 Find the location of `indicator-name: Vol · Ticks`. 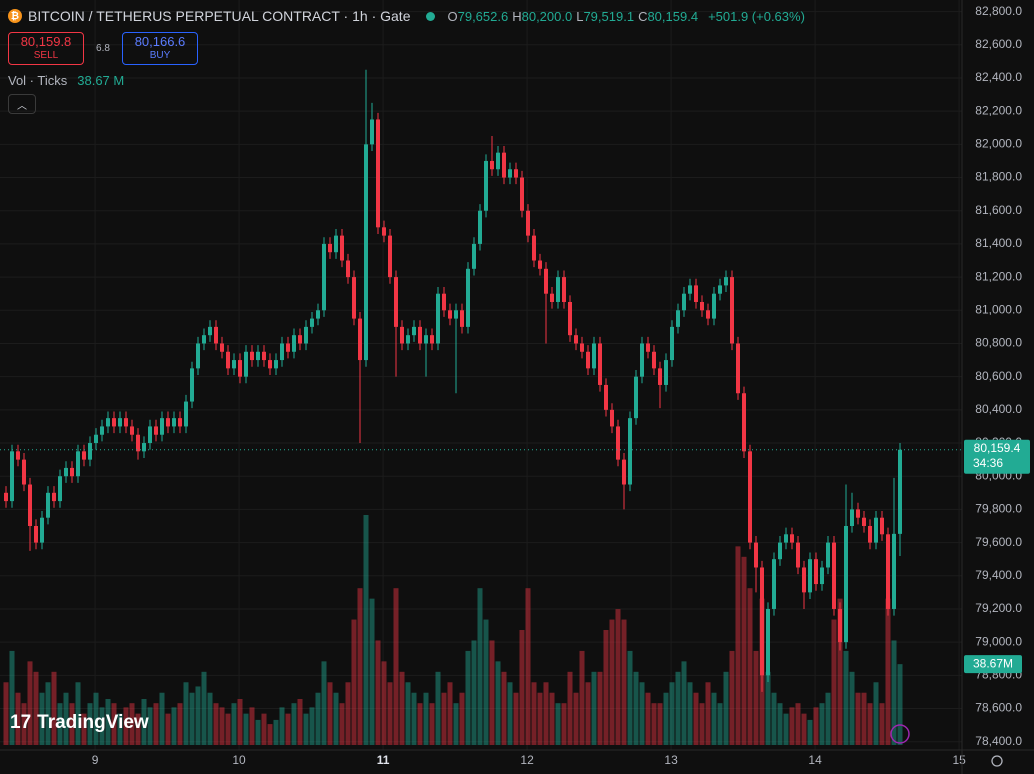

indicator-name: Vol · Ticks is located at coordinates (38, 80).